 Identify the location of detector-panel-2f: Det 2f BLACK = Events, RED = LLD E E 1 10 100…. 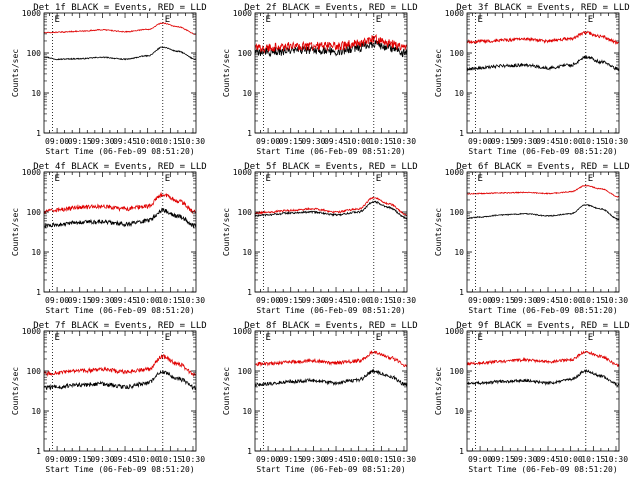
(320, 79).